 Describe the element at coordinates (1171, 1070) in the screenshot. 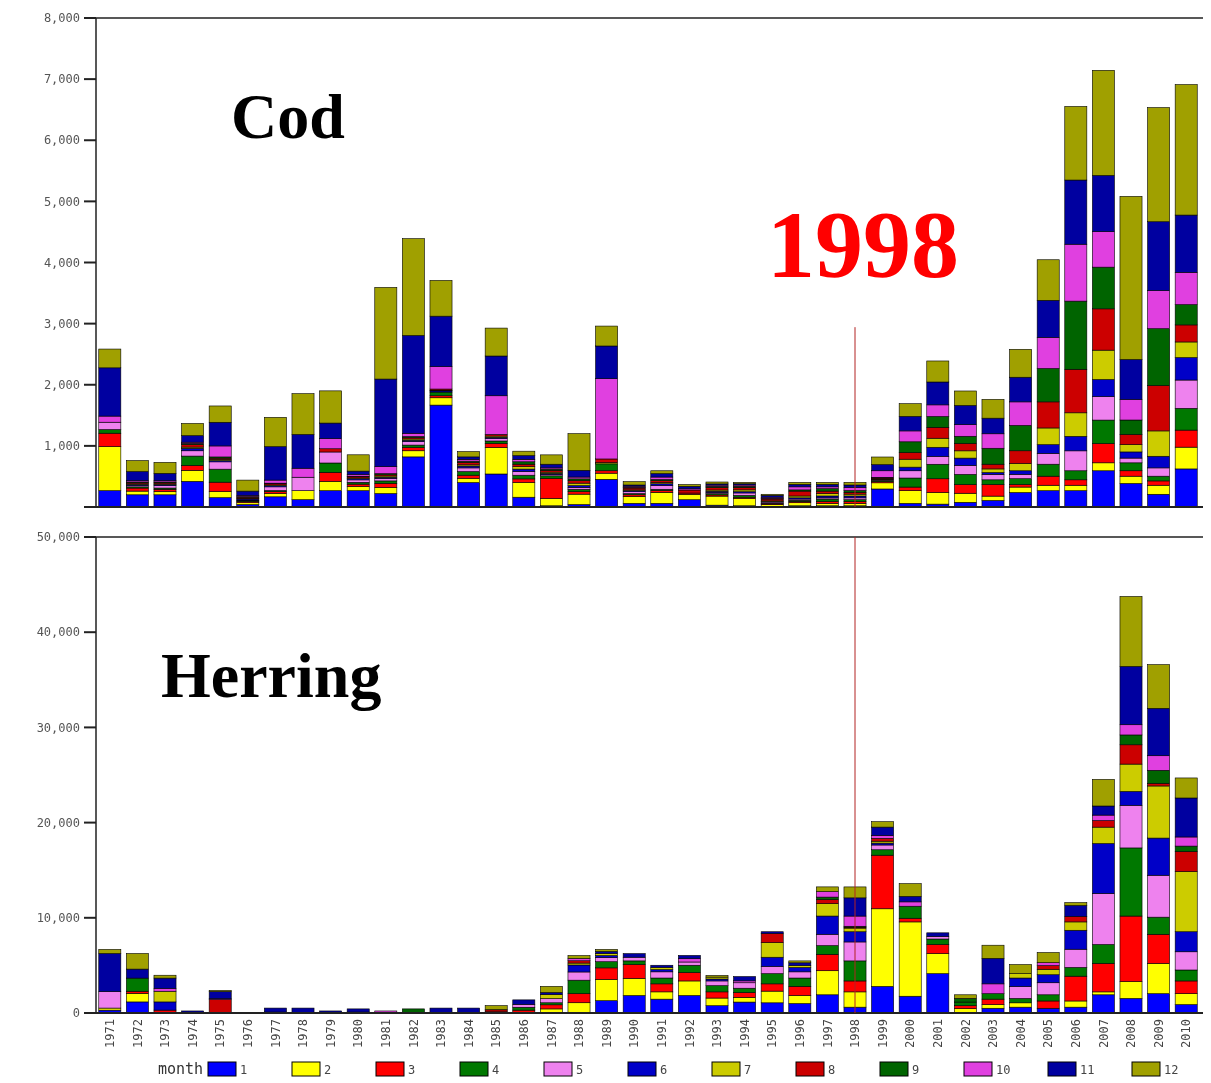

I see `legend-label: 12` at that location.